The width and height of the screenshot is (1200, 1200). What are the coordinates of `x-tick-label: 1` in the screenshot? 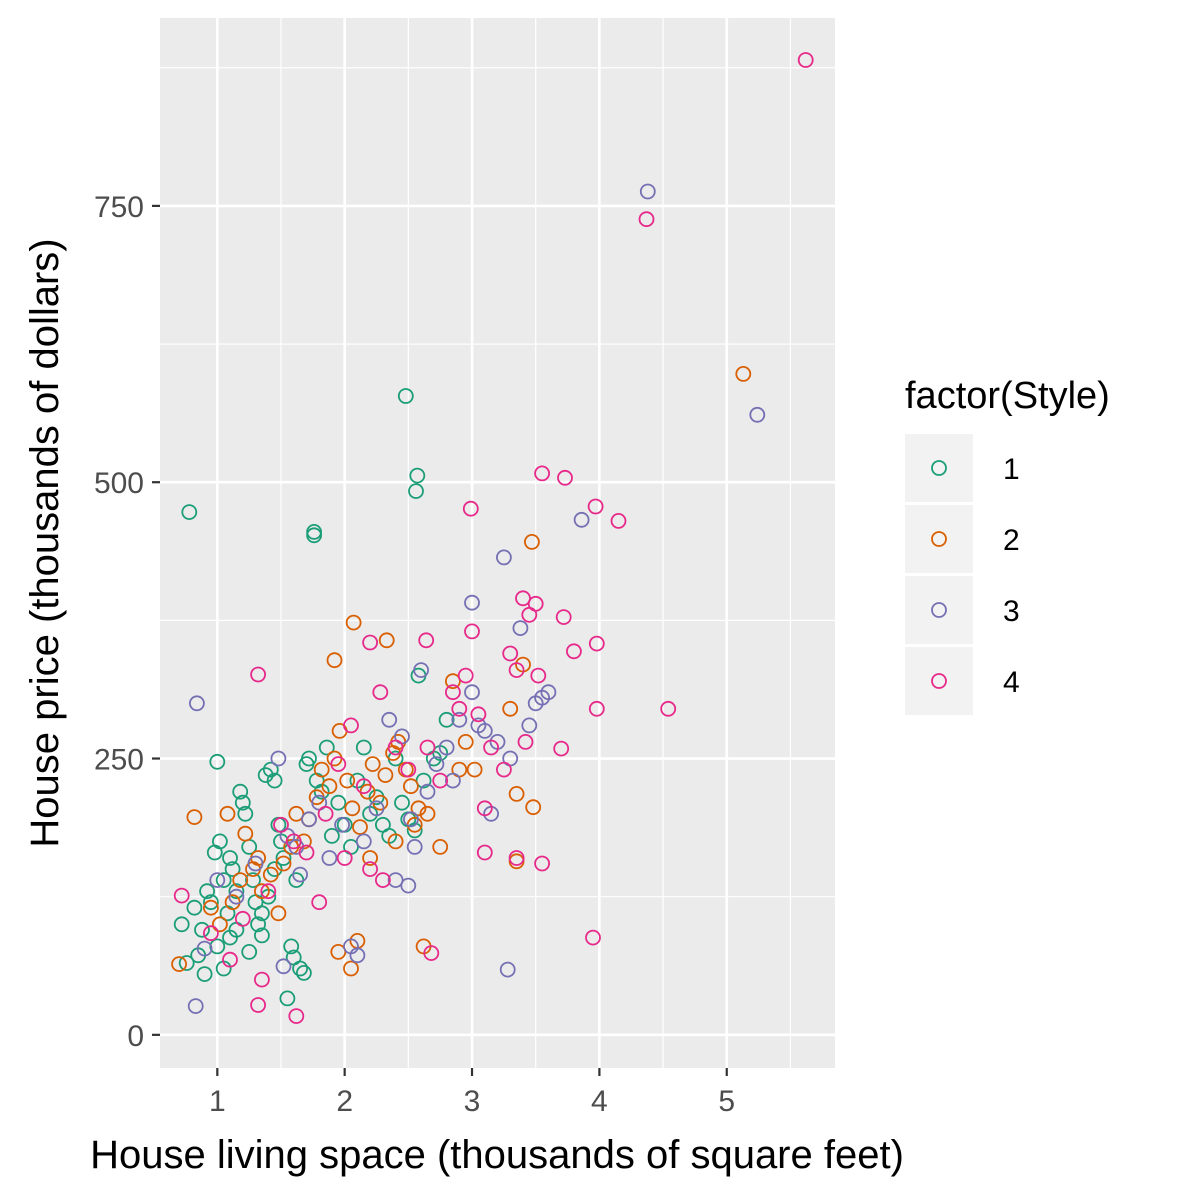 It's located at (217, 1101).